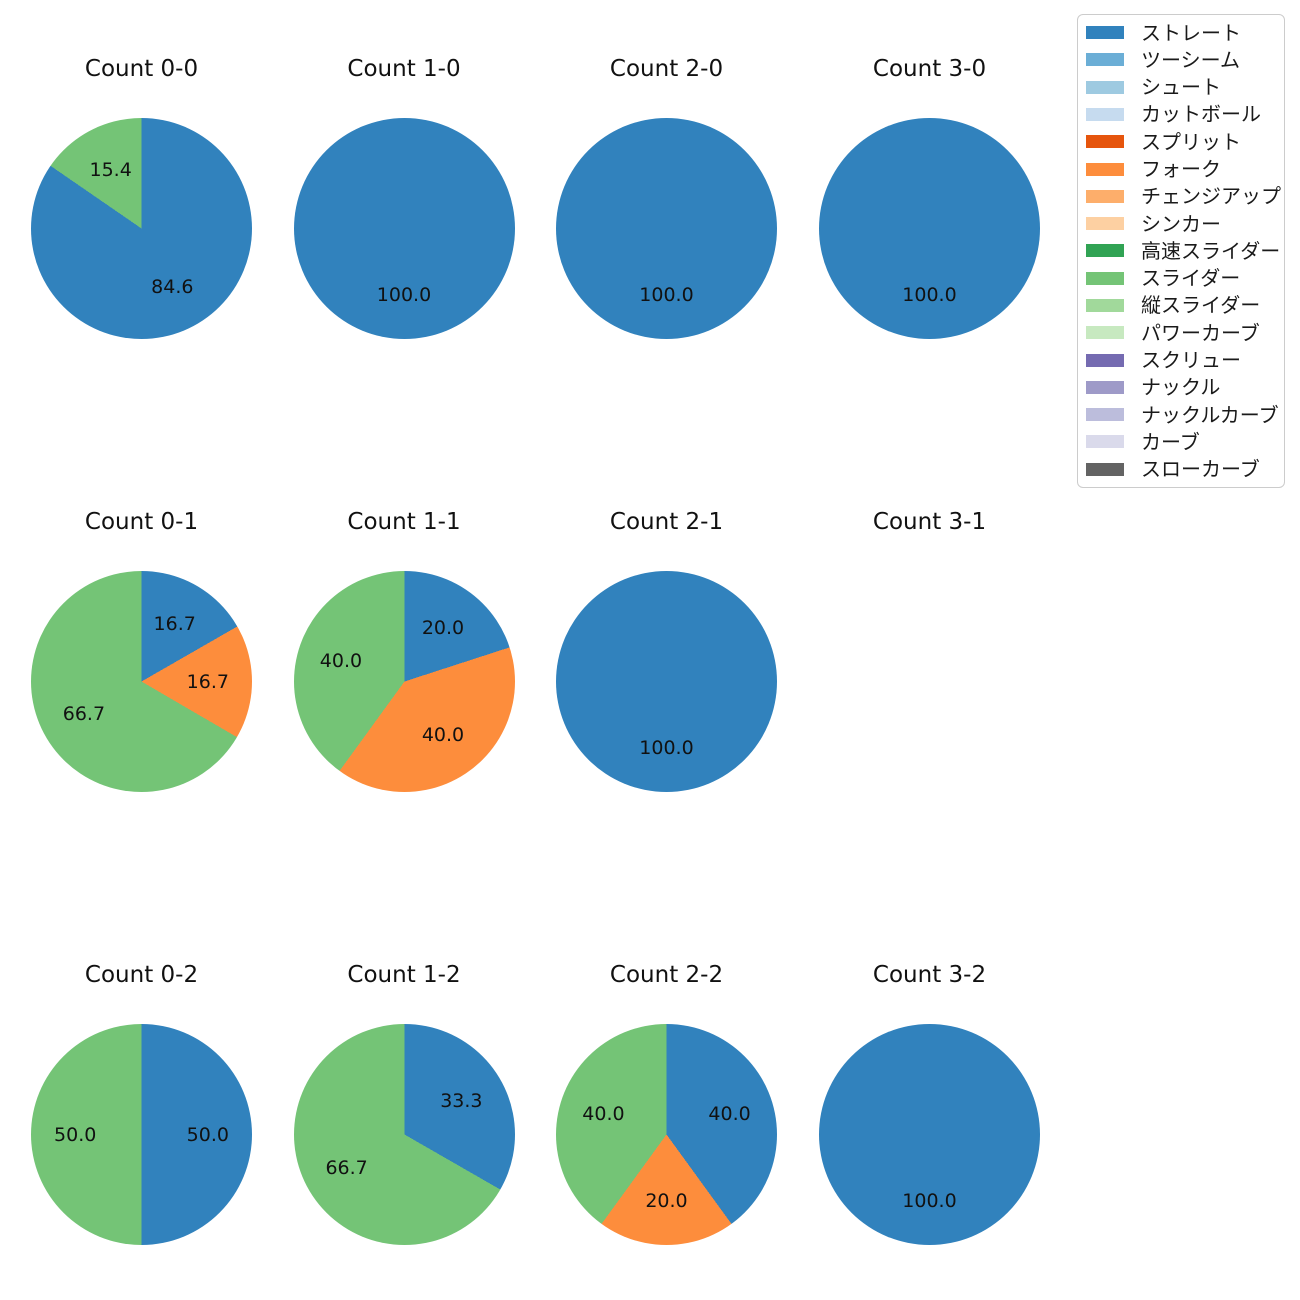 Image resolution: width=1300 pixels, height=1300 pixels. I want to click on legend-item: ナックルカーブ, so click(1185, 415).